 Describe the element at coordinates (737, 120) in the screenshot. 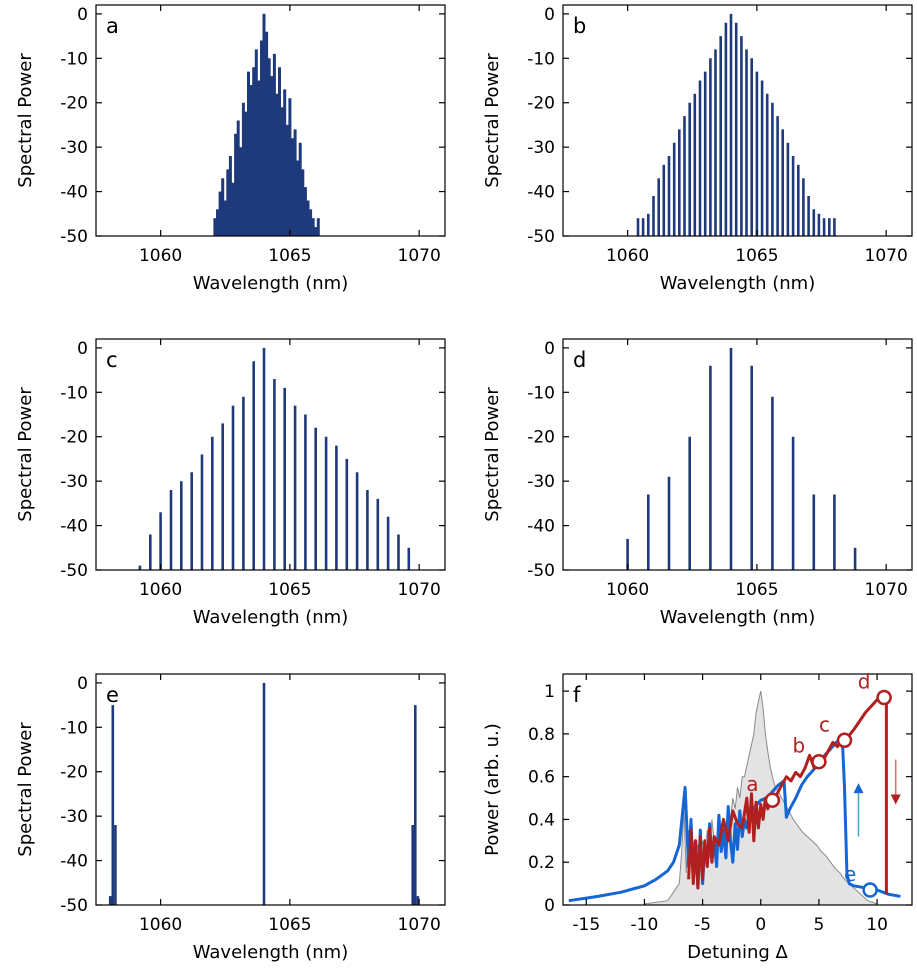

I see `panel-b-frame` at that location.